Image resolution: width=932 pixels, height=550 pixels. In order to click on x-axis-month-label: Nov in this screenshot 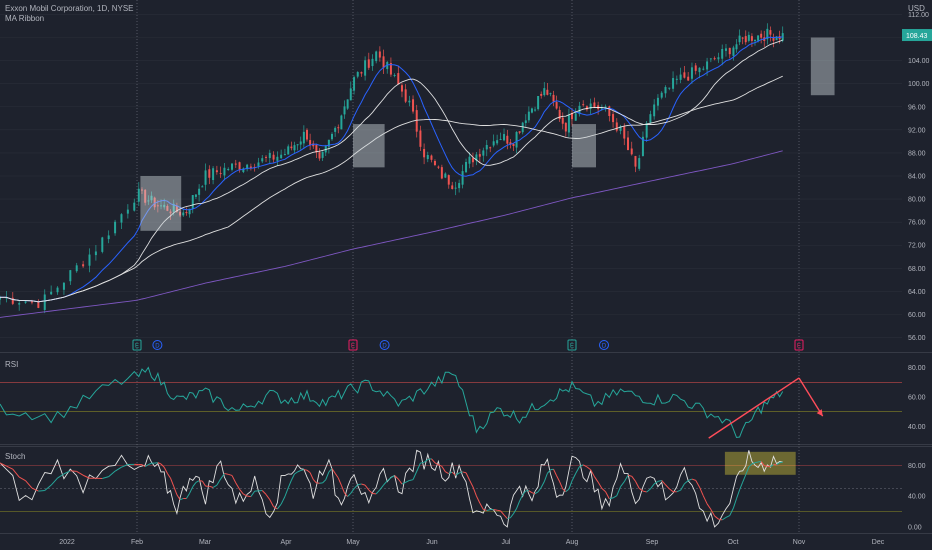, I will do `click(799, 542)`.